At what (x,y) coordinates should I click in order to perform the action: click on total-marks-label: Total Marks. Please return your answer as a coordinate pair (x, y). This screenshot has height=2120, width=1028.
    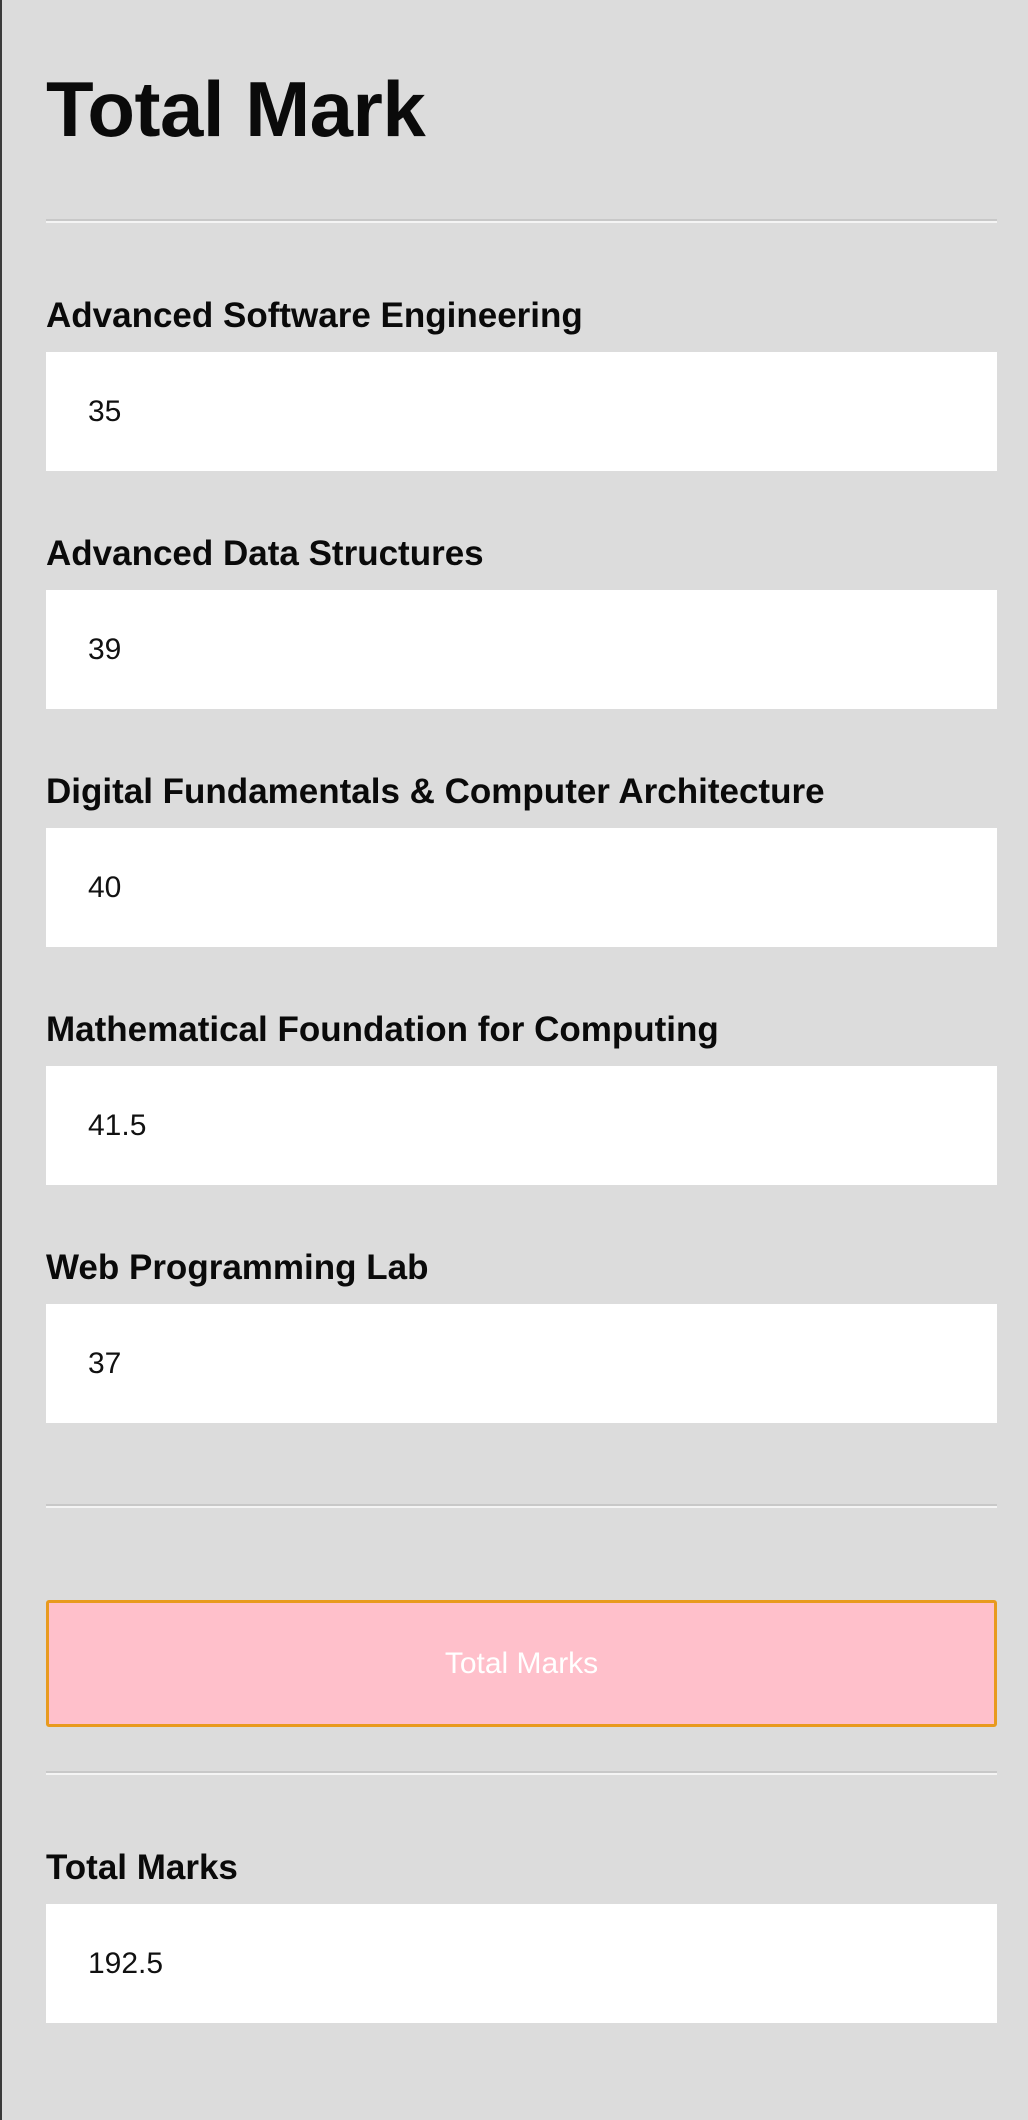
    Looking at the image, I should click on (142, 1867).